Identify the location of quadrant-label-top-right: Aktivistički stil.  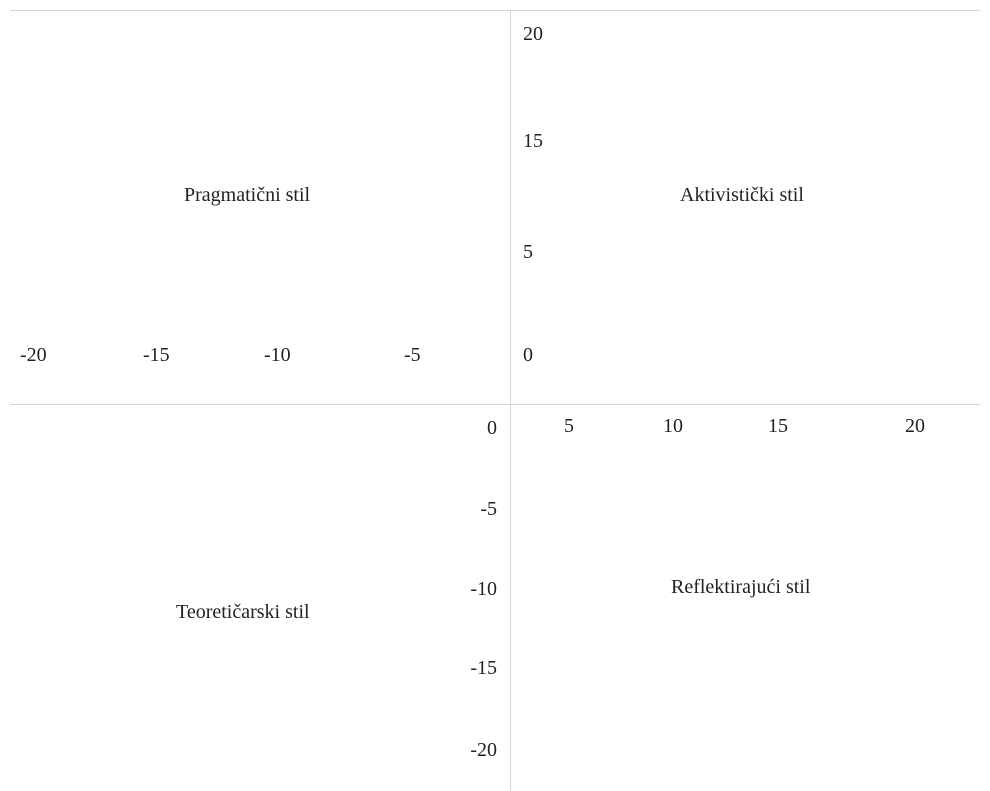
(742, 195).